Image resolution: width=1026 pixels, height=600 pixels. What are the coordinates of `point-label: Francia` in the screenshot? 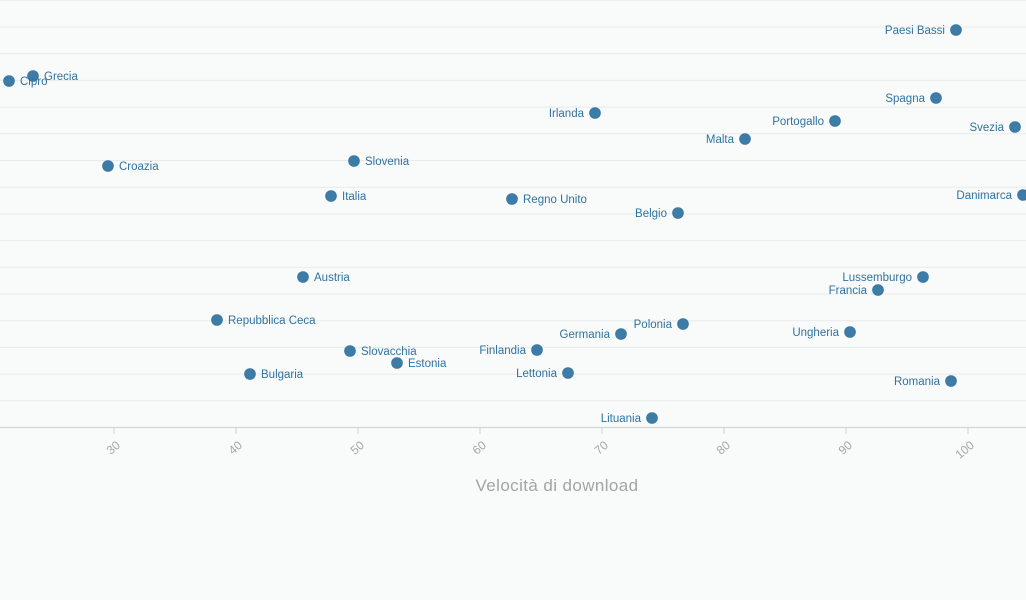 It's located at (848, 291).